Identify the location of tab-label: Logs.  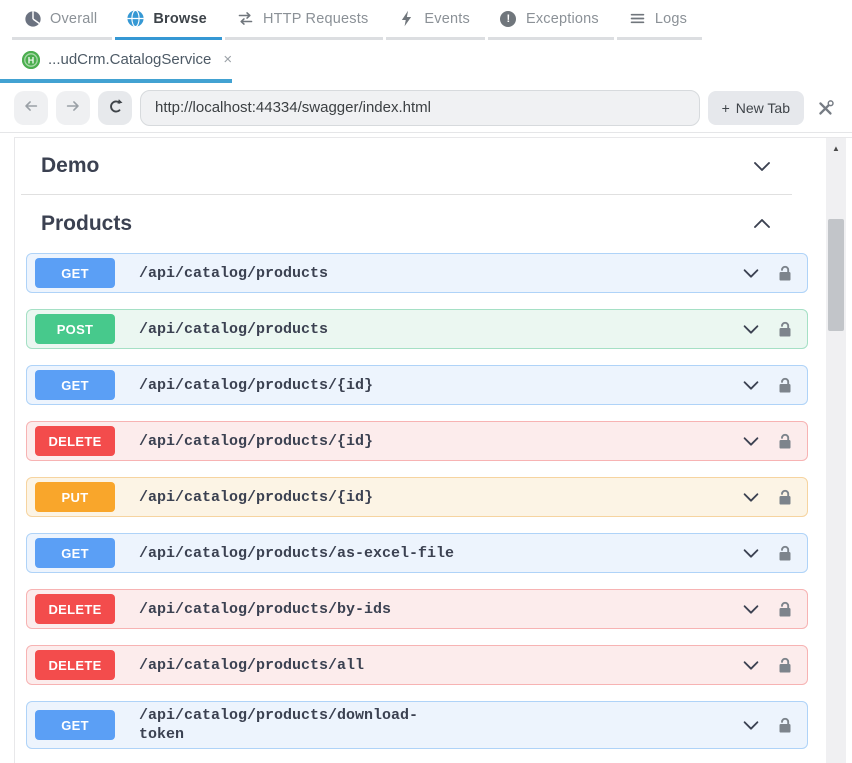
(671, 18).